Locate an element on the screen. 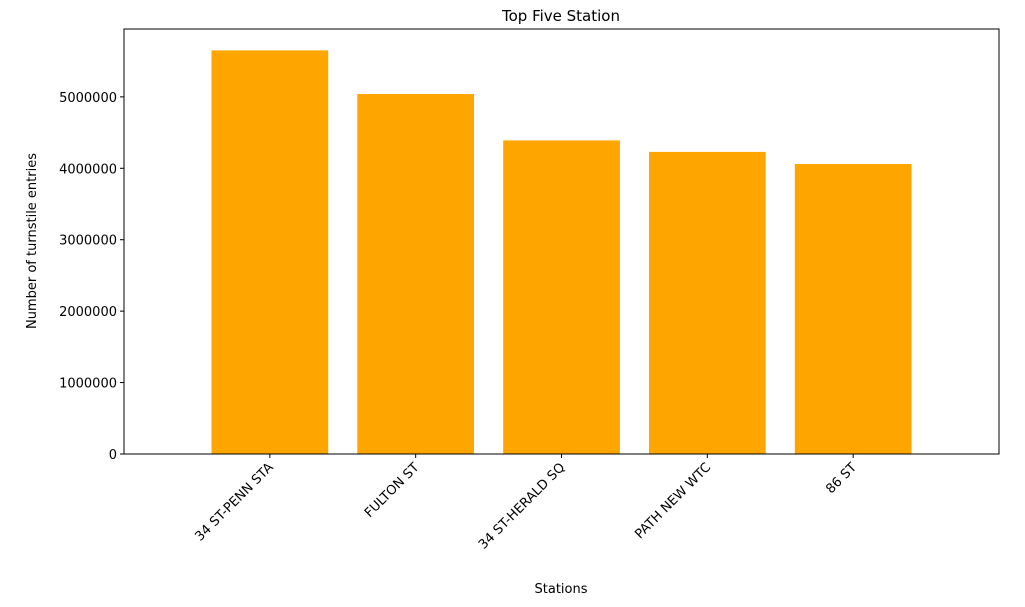 Image resolution: width=1025 pixels, height=607 pixels. y-tick-label-0: 0 is located at coordinates (113, 455).